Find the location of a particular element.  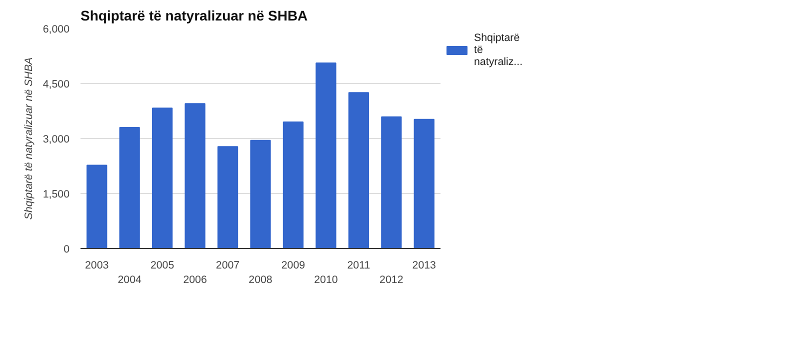

x-tick-label: 2003 is located at coordinates (97, 266).